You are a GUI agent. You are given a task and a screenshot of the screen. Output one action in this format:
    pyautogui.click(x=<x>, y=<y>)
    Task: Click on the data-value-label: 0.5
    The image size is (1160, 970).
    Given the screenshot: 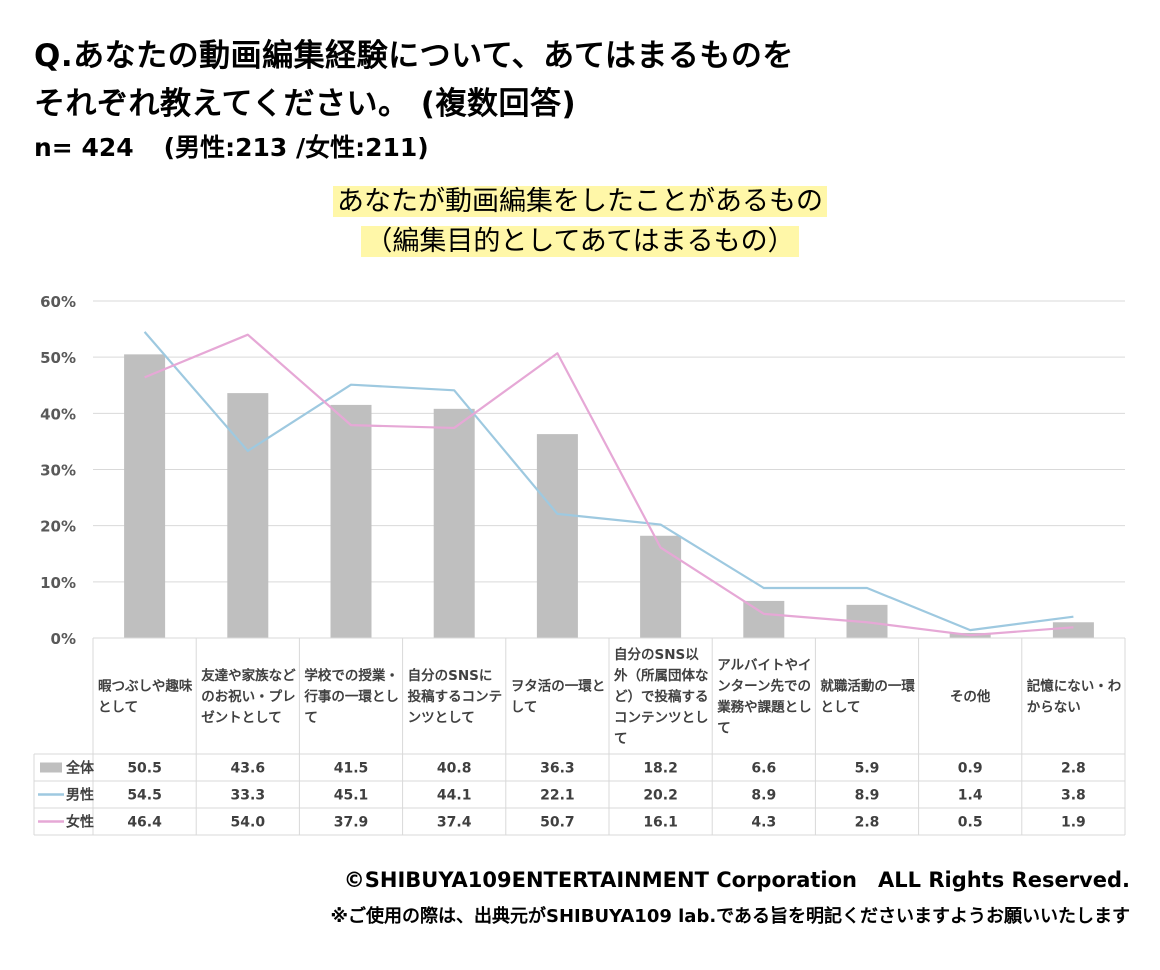 What is the action you would take?
    pyautogui.click(x=970, y=823)
    